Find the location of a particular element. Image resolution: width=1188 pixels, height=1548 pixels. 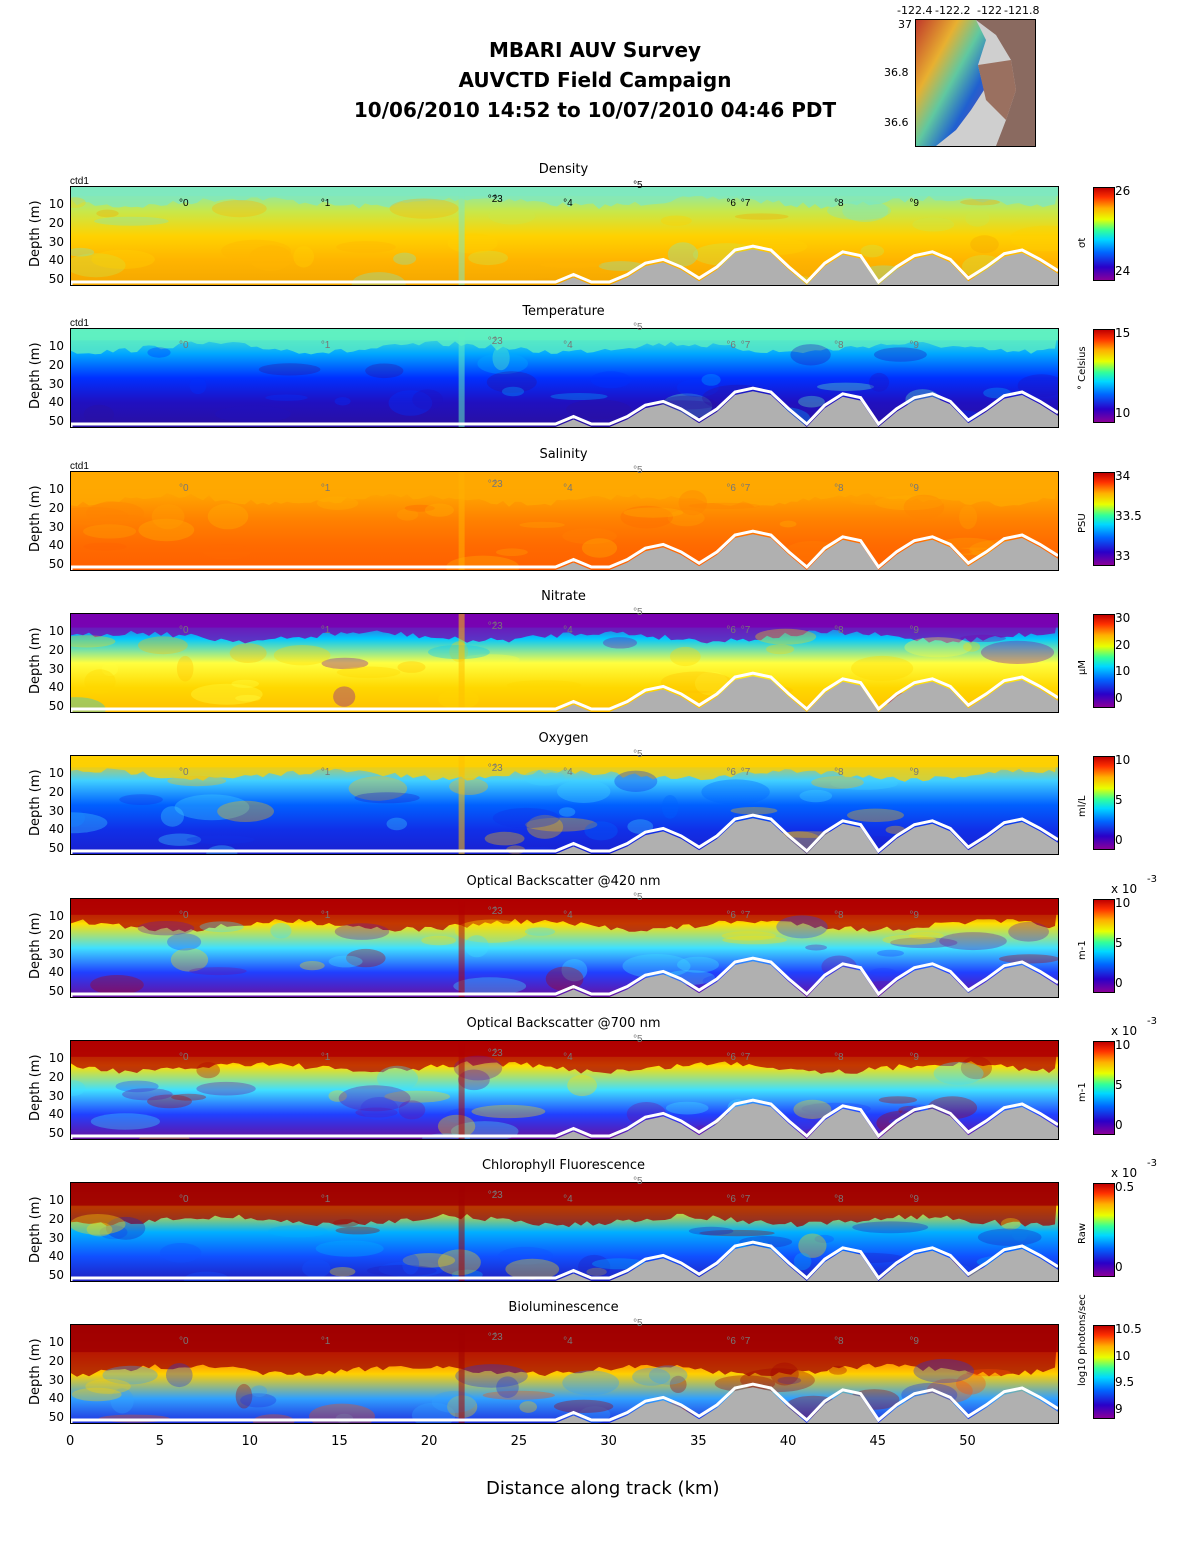

thermocline-band is located at coordinates (564, 1205).